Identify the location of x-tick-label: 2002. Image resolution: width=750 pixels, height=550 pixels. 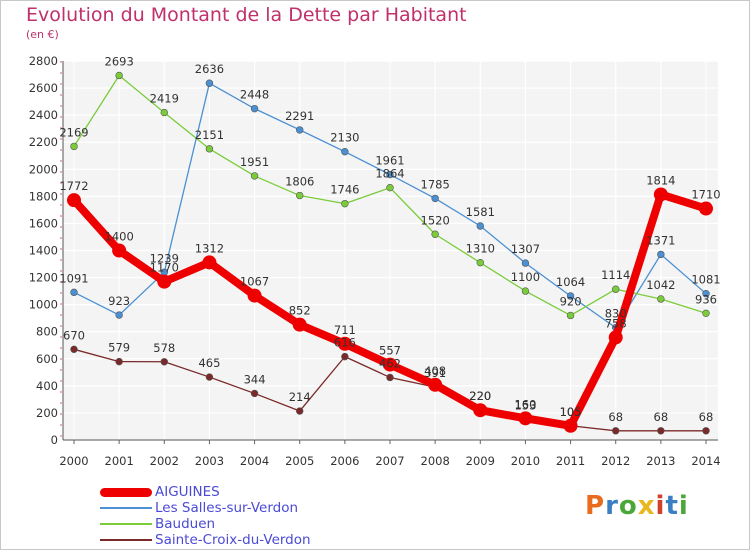
(164, 461).